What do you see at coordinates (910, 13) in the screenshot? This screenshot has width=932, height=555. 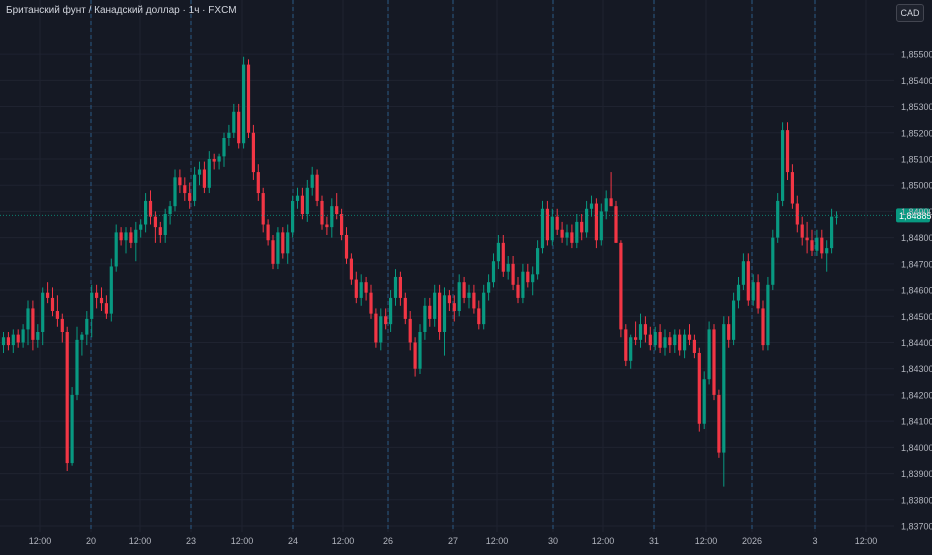 I see `currency-button: CAD` at bounding box center [910, 13].